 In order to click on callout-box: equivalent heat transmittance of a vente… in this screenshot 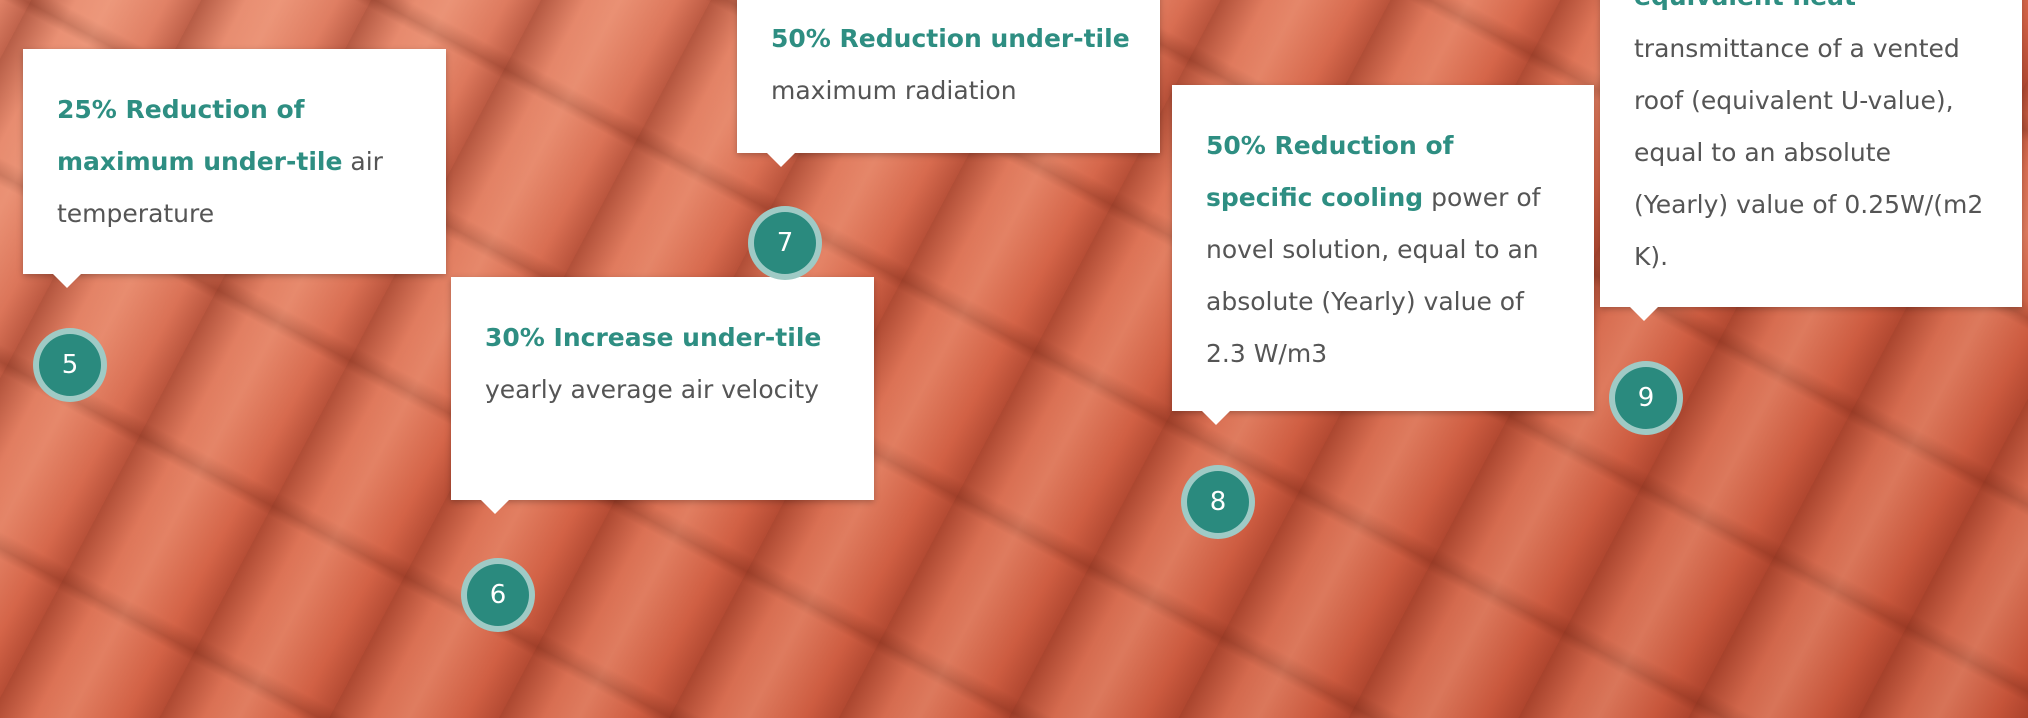, I will do `click(1811, 160)`.